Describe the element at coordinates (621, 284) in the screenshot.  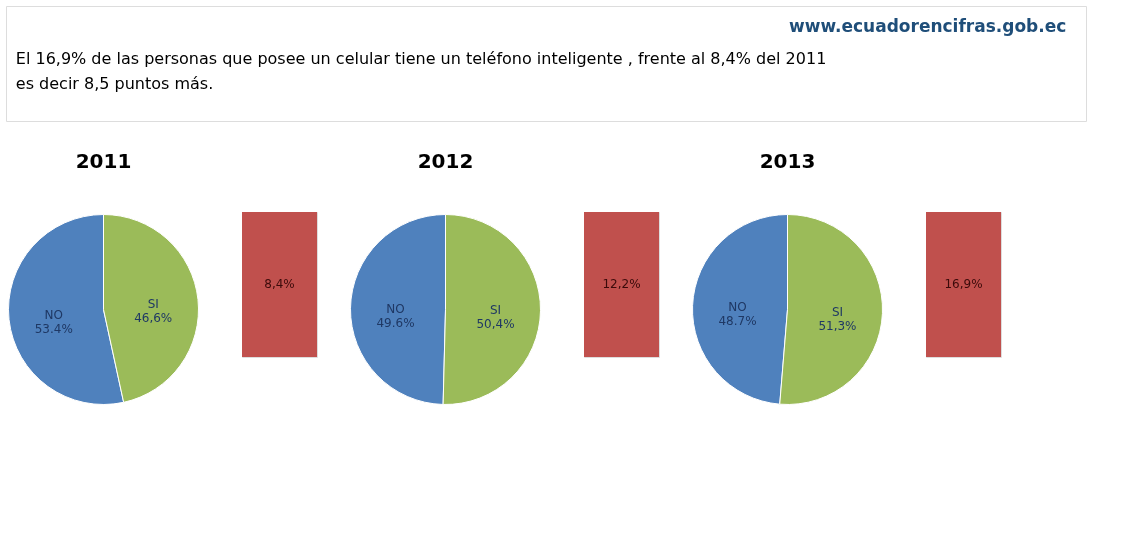
I see `text: 12,2%` at that location.